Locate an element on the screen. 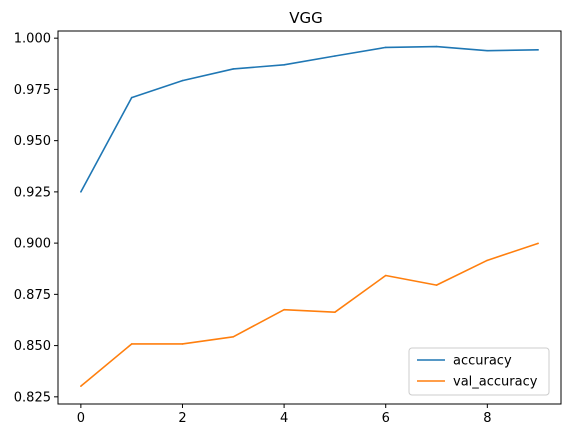 The height and width of the screenshot is (435, 565). y-tick-label: 0.950 is located at coordinates (32, 141).